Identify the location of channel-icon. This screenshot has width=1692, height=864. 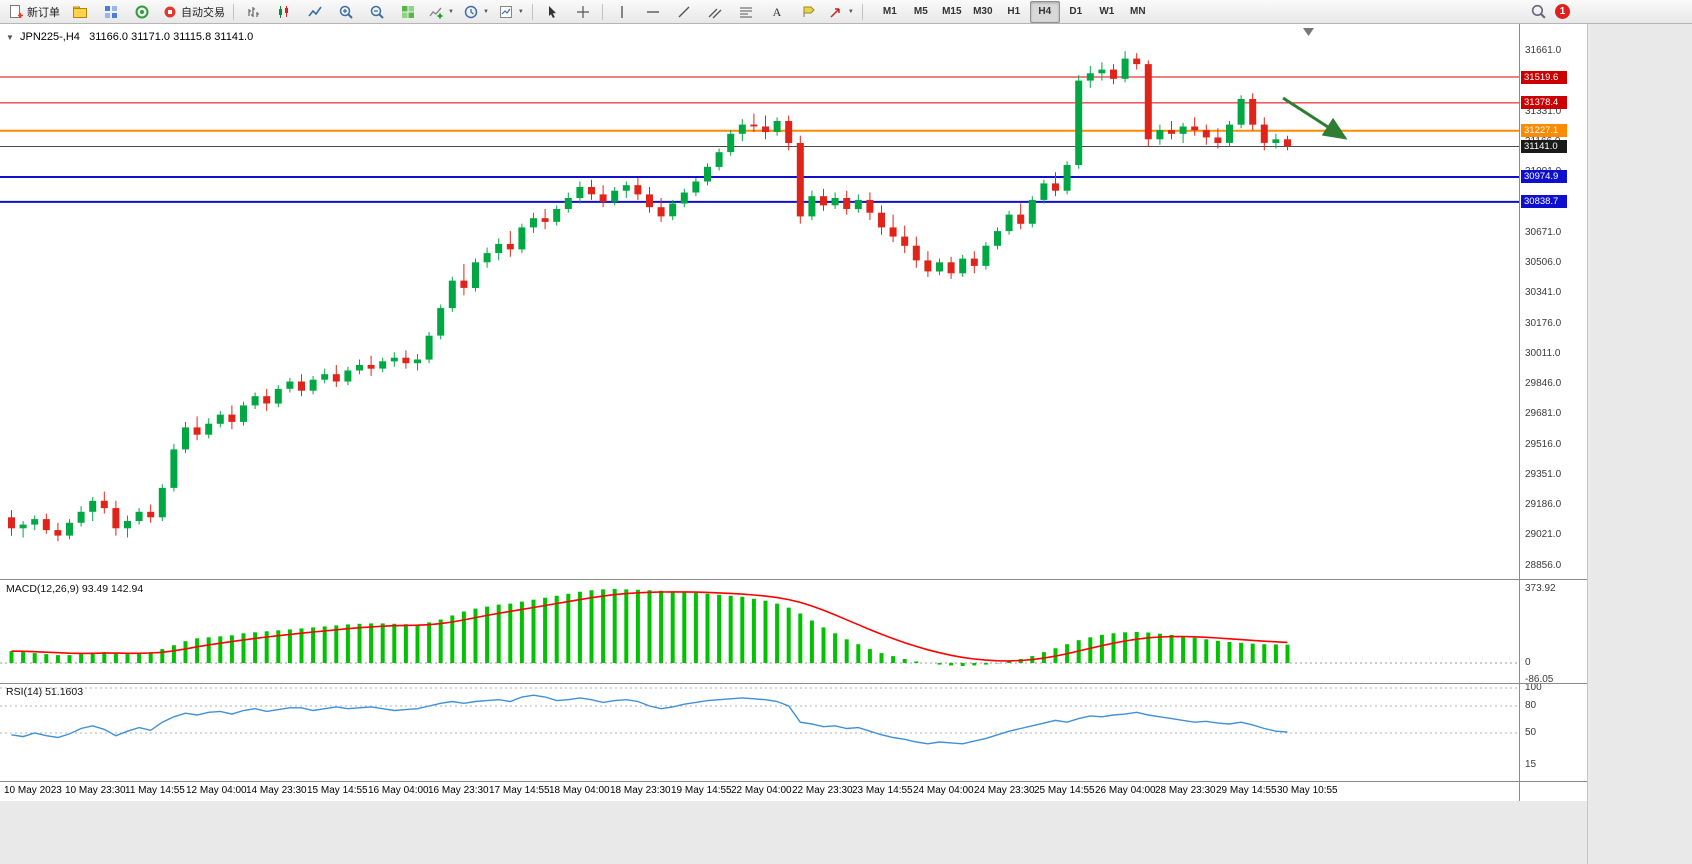
(715, 12).